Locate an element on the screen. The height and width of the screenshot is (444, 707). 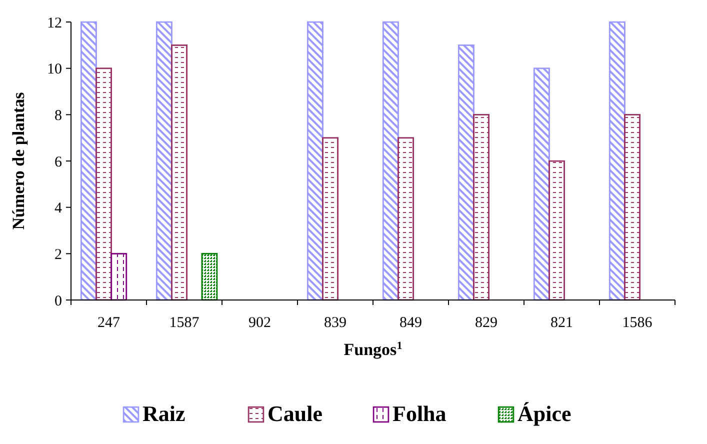
x-tick-label: 1586 is located at coordinates (637, 323).